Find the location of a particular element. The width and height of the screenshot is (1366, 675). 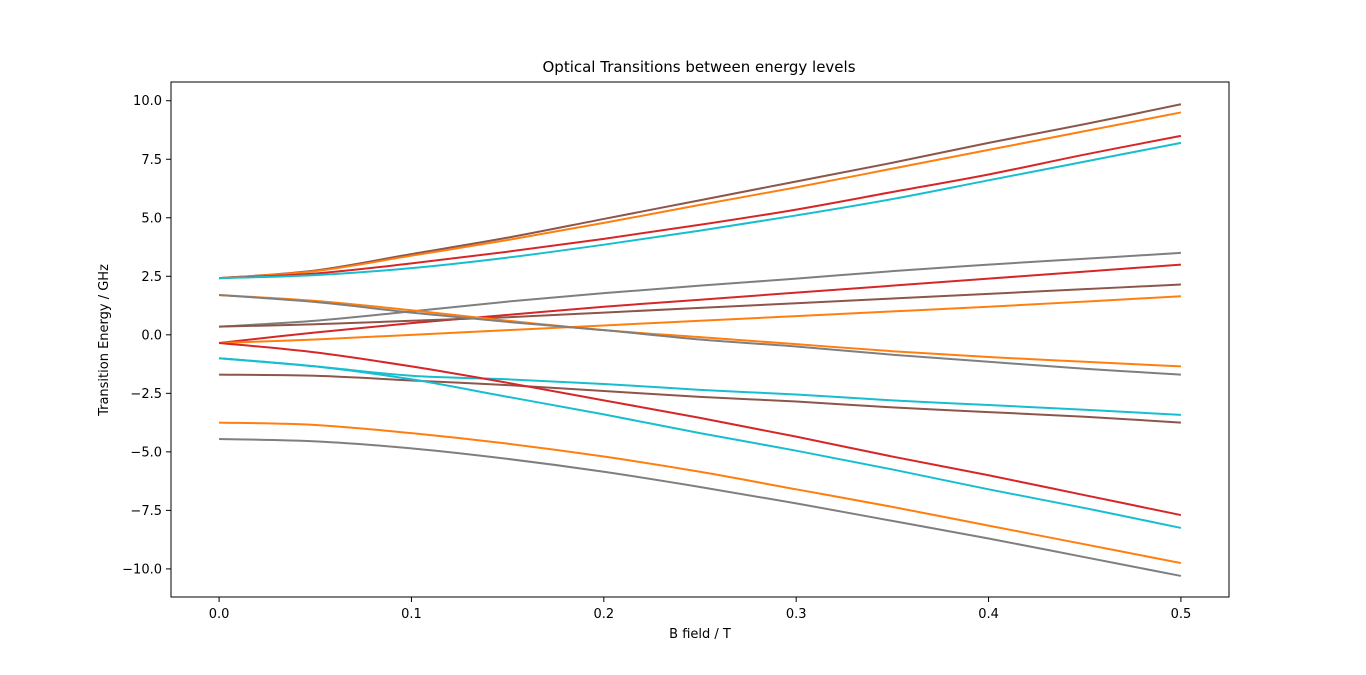

y-tick-label: 0.0 is located at coordinates (151, 335).